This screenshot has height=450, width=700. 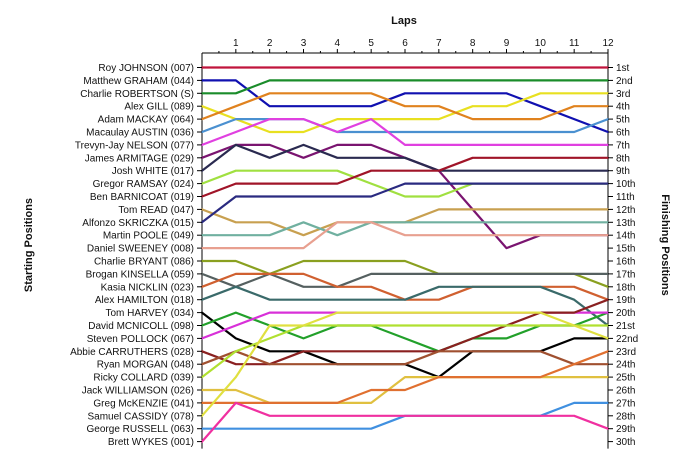 I want to click on starting-position-label: David MCNICOLL (098), so click(x=141, y=326).